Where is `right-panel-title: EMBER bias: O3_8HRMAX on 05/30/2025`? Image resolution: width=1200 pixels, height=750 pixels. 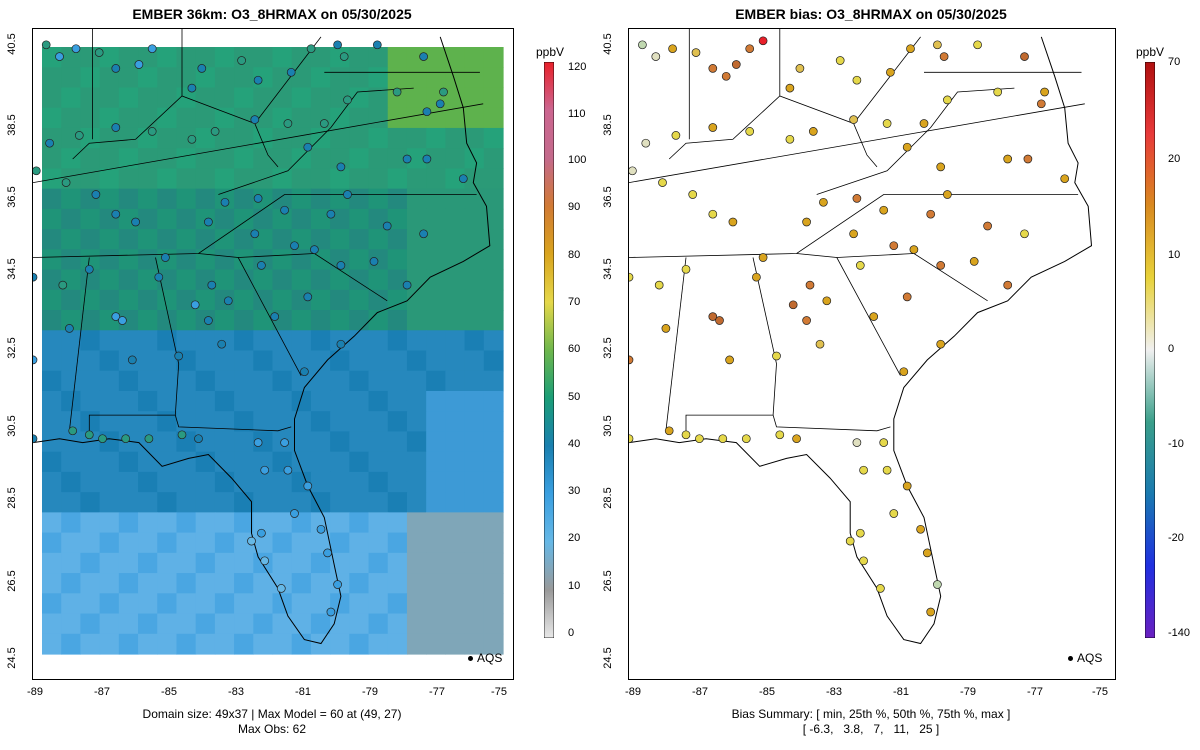 right-panel-title: EMBER bias: O3_8HRMAX on 05/30/2025 is located at coordinates (871, 14).